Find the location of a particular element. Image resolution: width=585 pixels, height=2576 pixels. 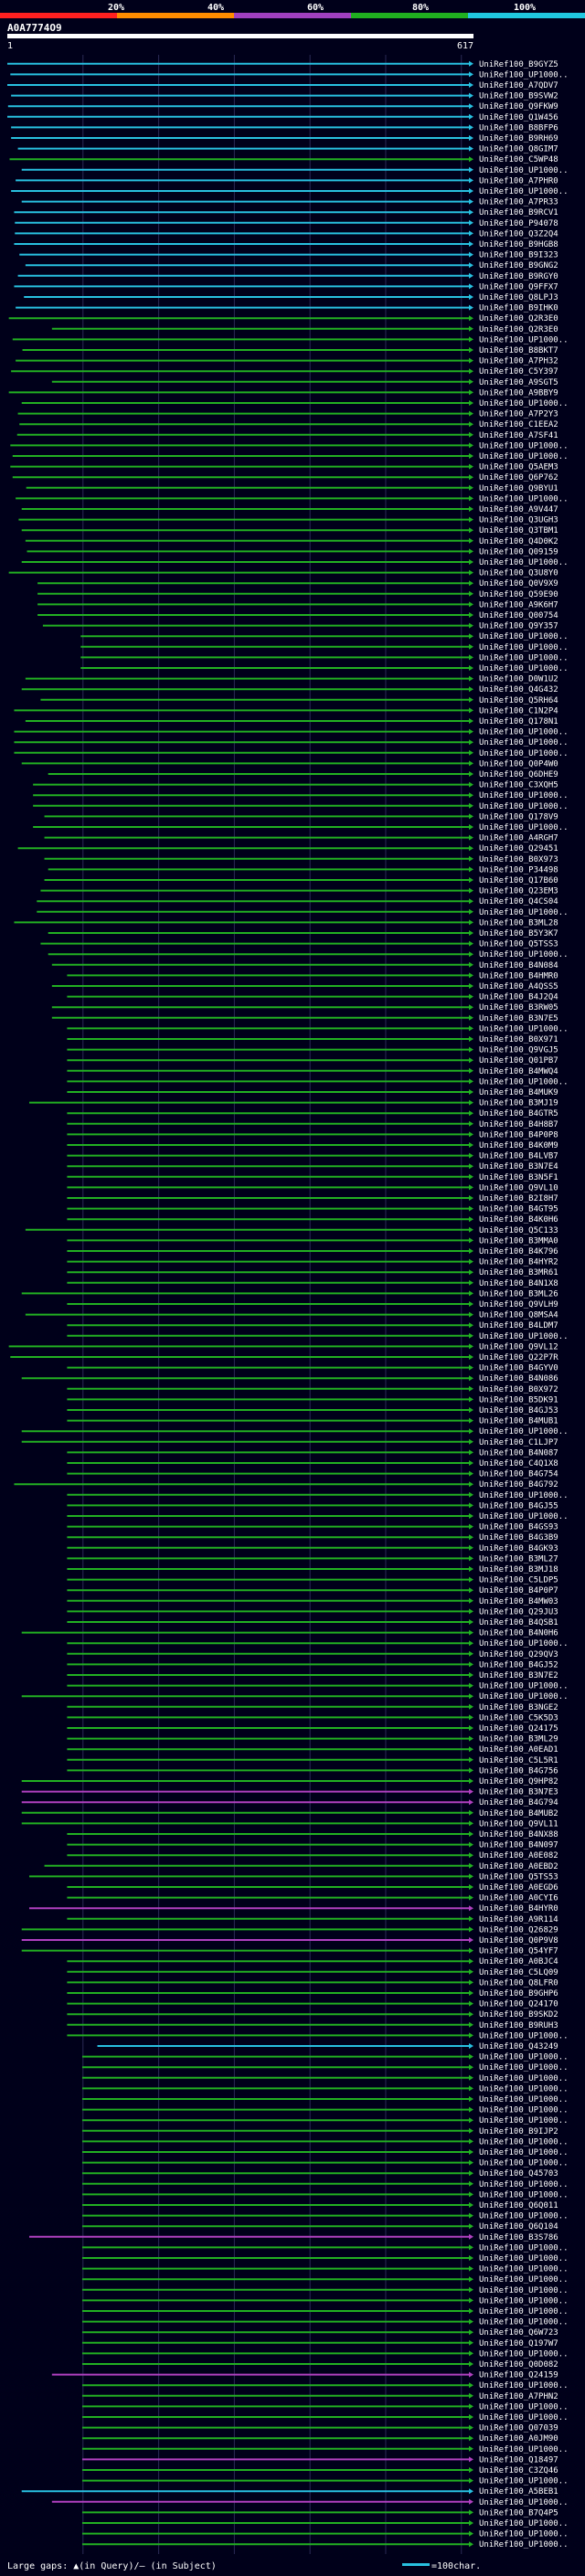

hit-label: UniRef100_Q197W7 is located at coordinates (518, 2343).